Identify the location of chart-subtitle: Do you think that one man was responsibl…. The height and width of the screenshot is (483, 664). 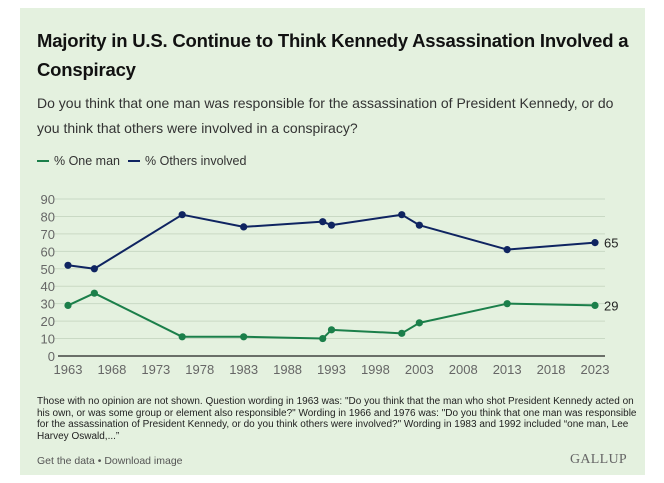
(325, 115).